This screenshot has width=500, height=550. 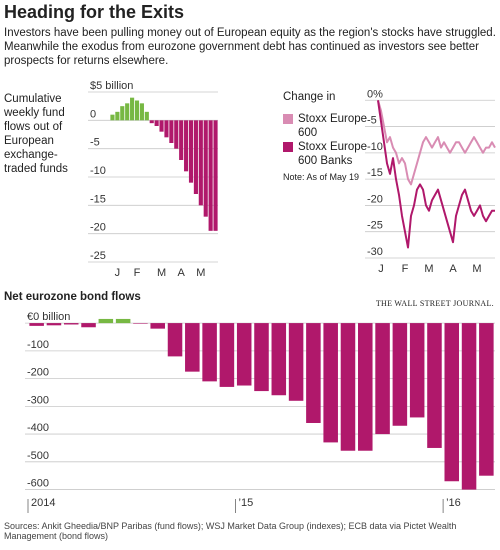 I want to click on legend-label: Stoxx Europe 600, so click(x=333, y=126).